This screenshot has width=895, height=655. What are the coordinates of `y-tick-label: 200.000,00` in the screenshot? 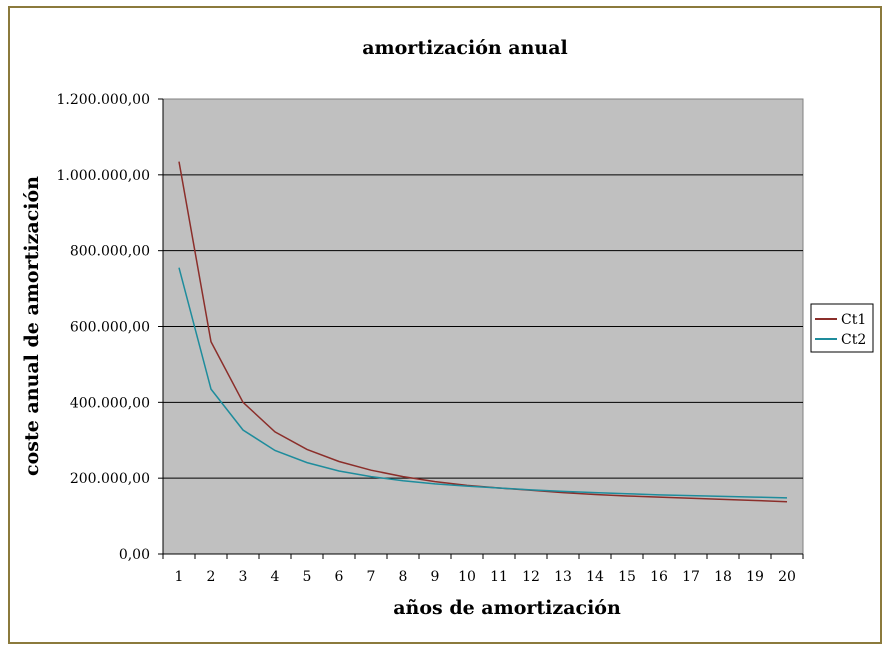 It's located at (110, 479).